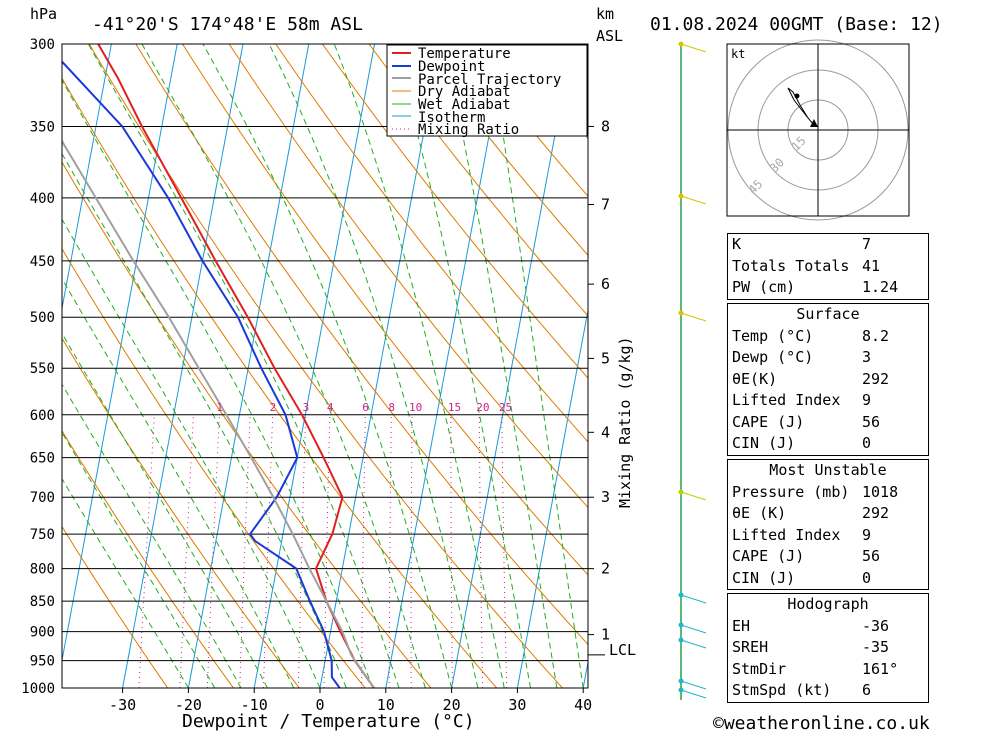  Describe the element at coordinates (755, 187) in the screenshot. I see `hodograph-ring-label: 45` at that location.